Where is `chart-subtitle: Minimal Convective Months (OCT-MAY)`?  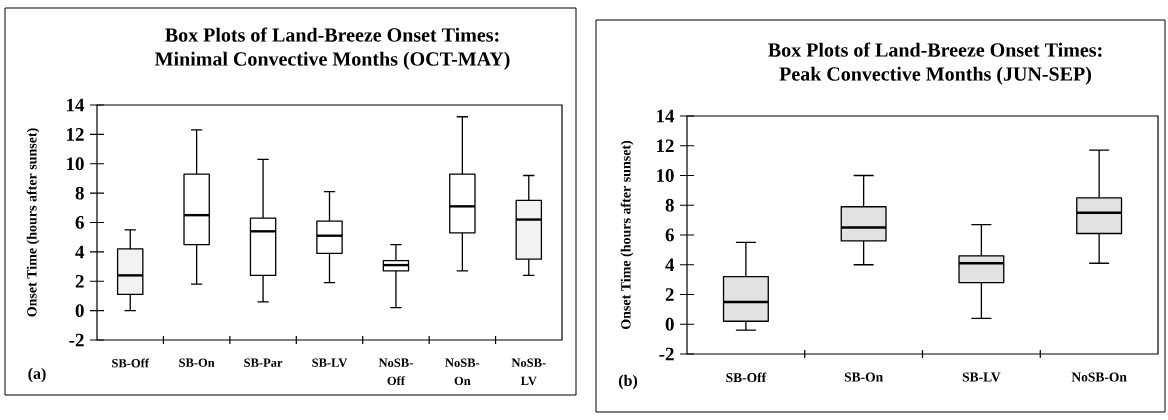 chart-subtitle: Minimal Convective Months (OCT-MAY) is located at coordinates (332, 60).